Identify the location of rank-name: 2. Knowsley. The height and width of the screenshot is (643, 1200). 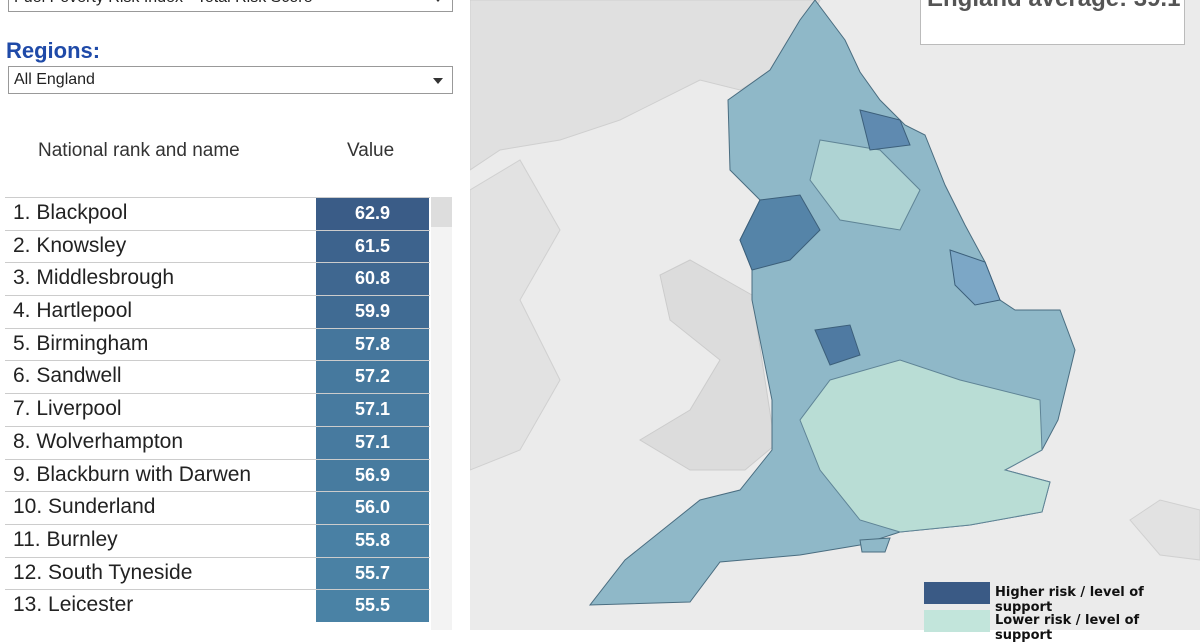
(70, 245).